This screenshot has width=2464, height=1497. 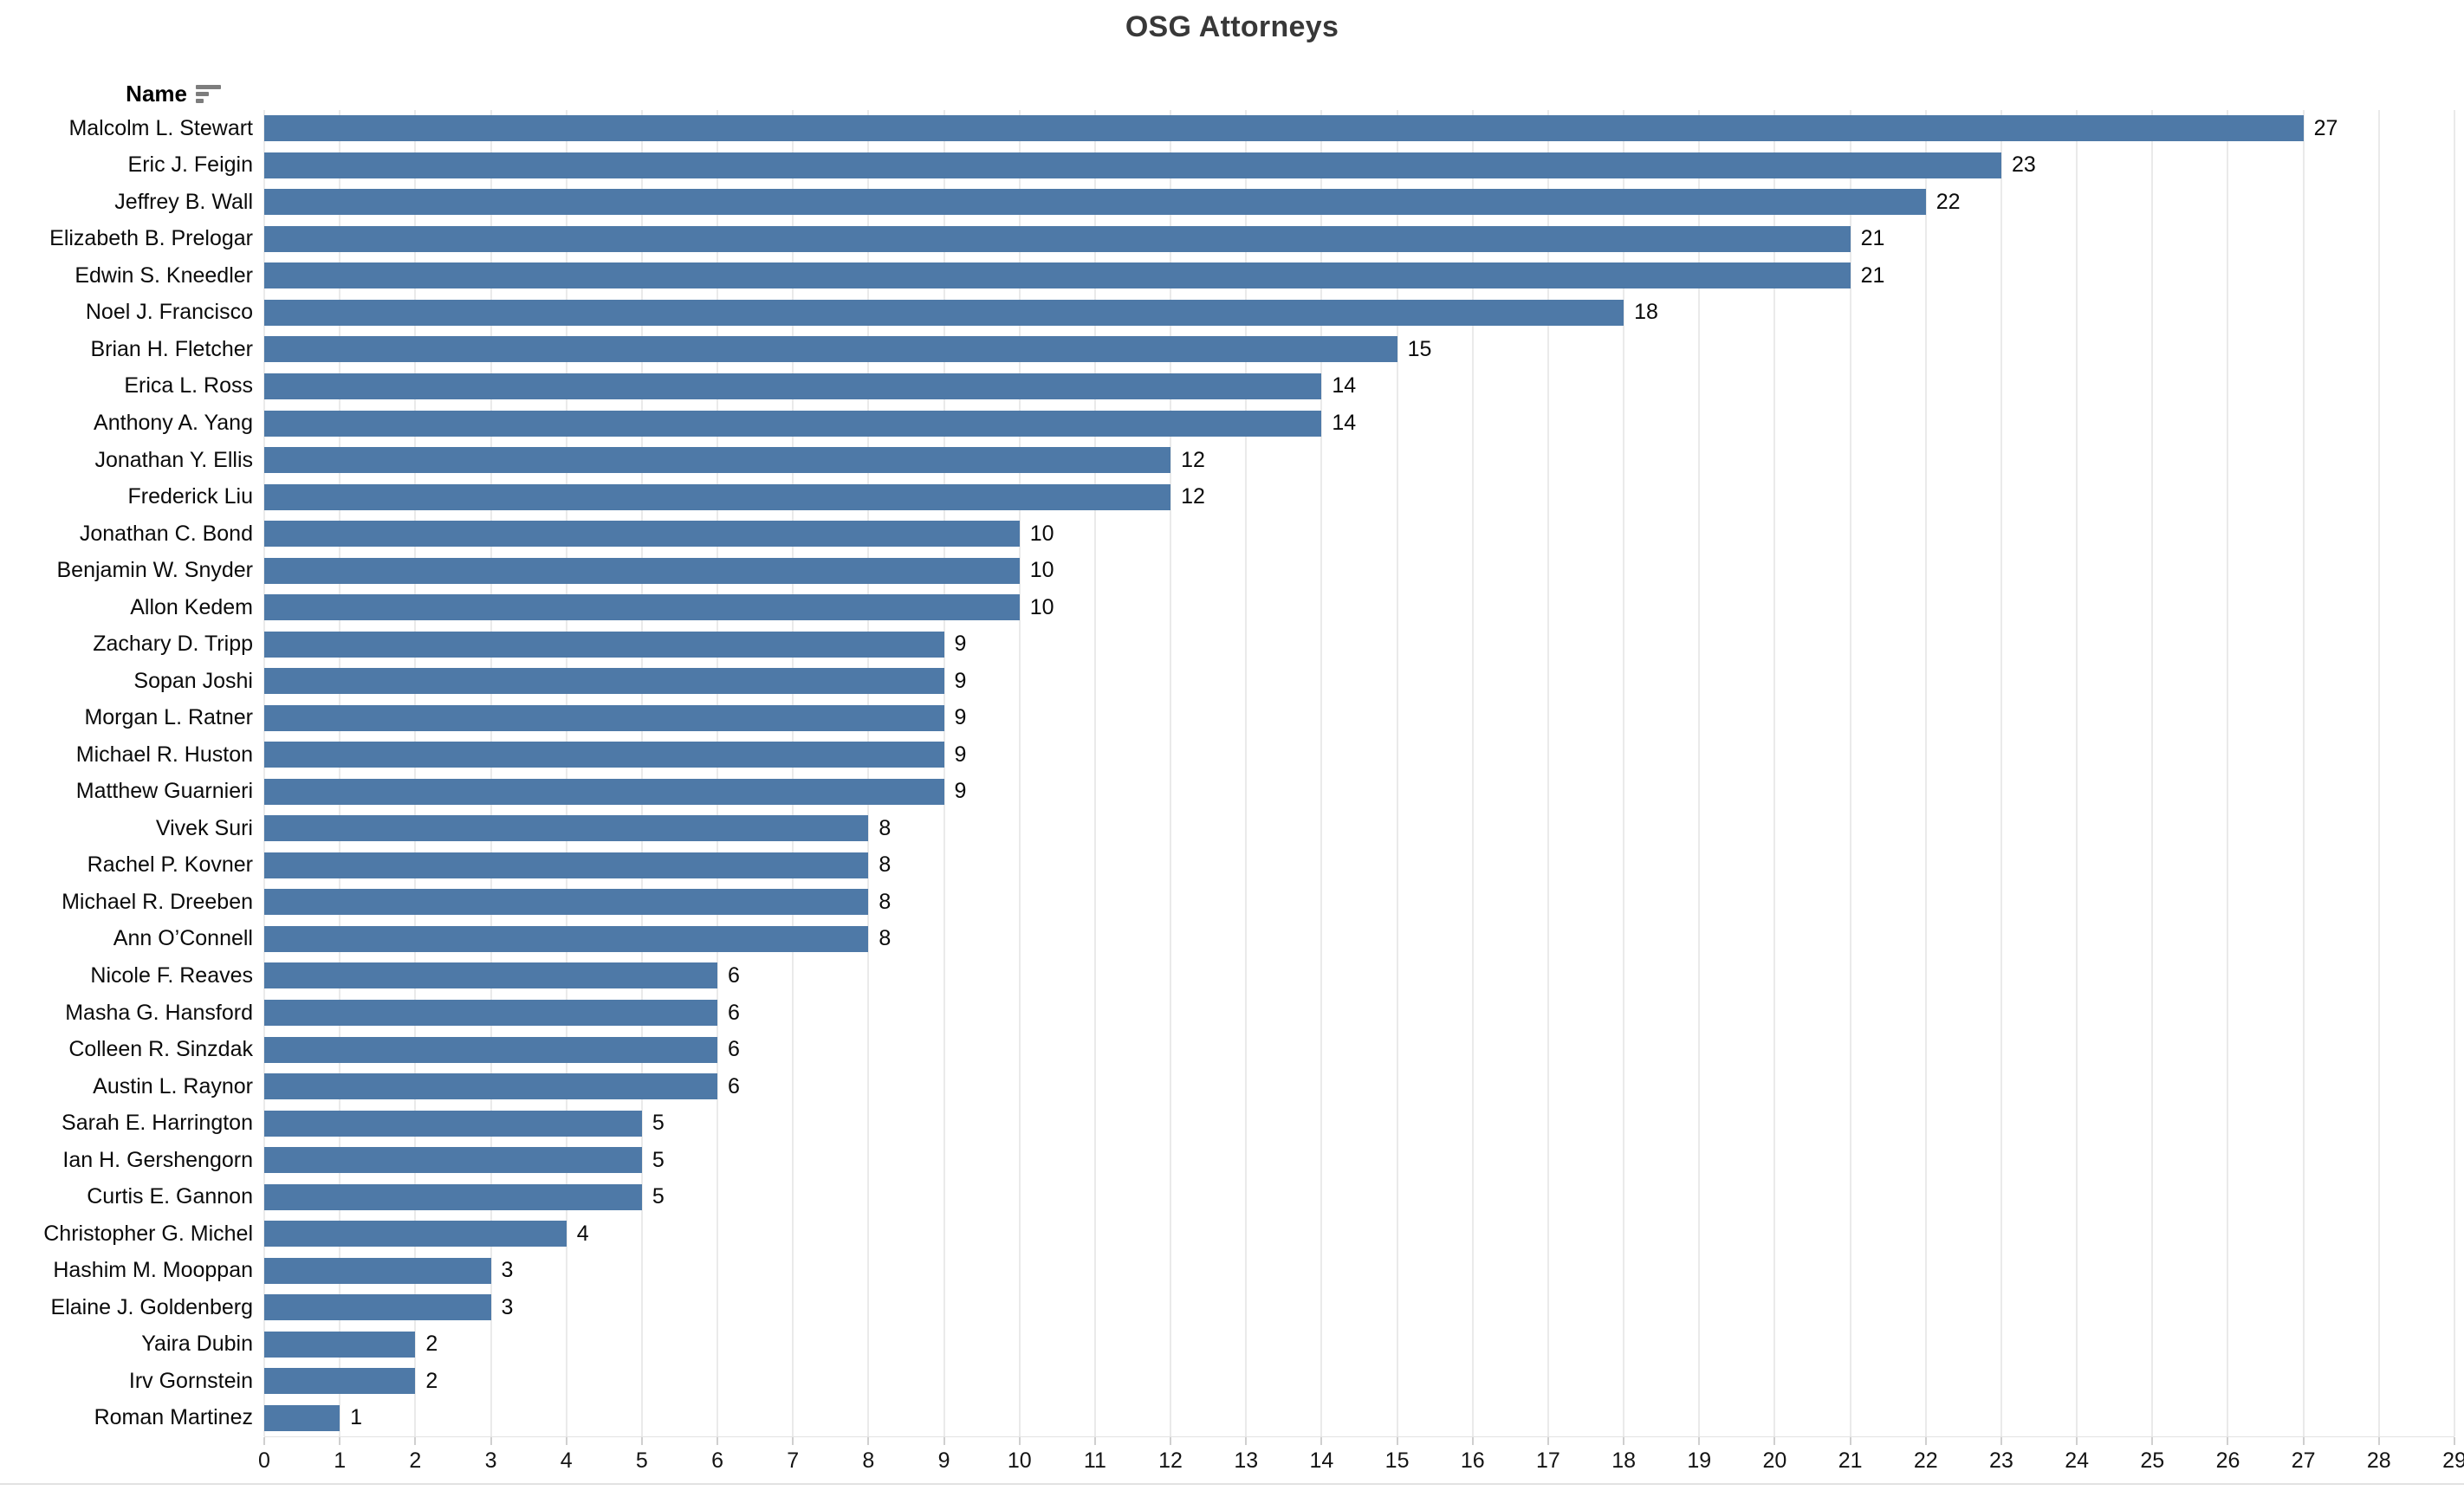 What do you see at coordinates (155, 570) in the screenshot?
I see `row-label: Benjamin W. Snyder` at bounding box center [155, 570].